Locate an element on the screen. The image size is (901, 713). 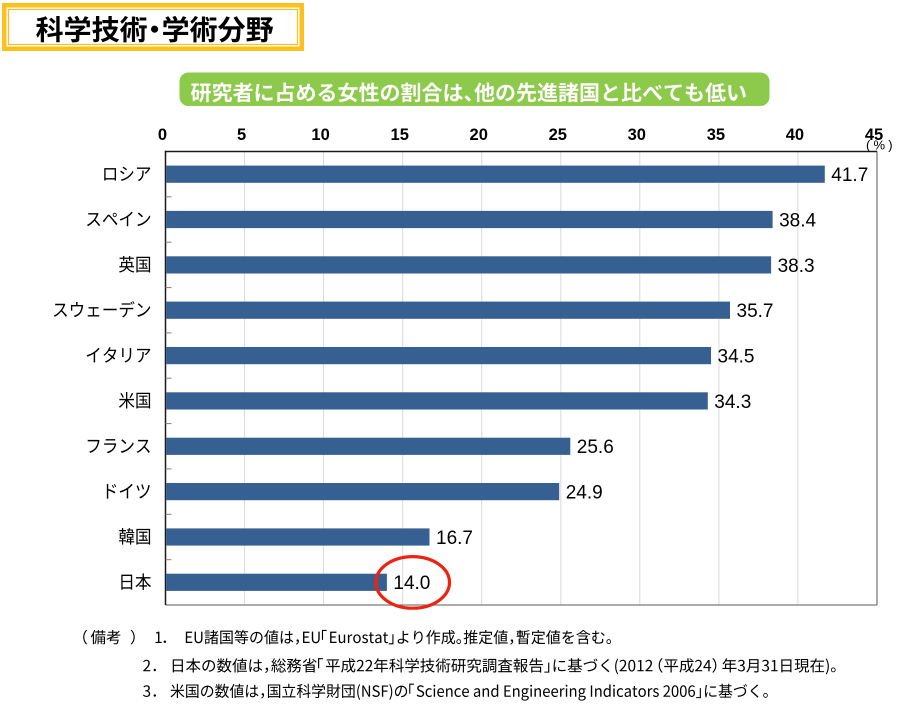
svg-text: 38.3 is located at coordinates (796, 266).